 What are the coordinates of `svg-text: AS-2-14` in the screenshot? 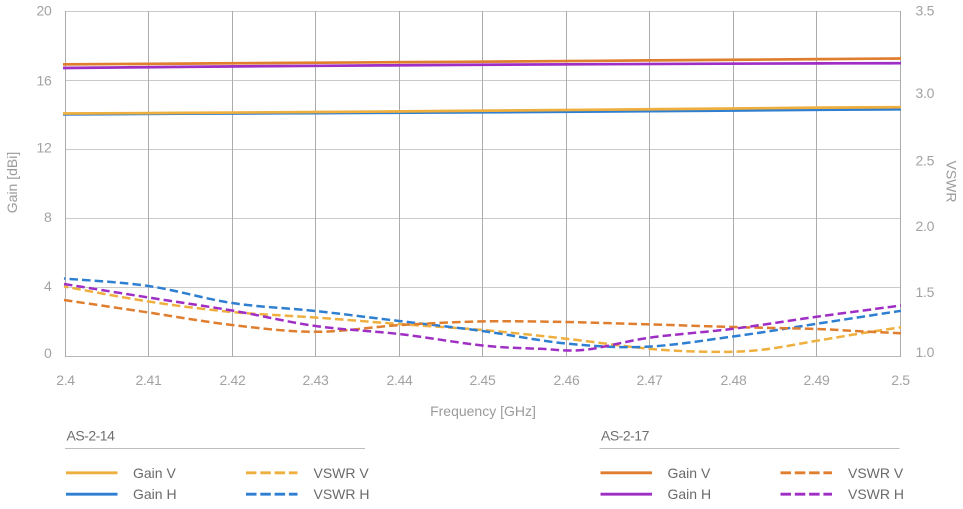 It's located at (91, 436).